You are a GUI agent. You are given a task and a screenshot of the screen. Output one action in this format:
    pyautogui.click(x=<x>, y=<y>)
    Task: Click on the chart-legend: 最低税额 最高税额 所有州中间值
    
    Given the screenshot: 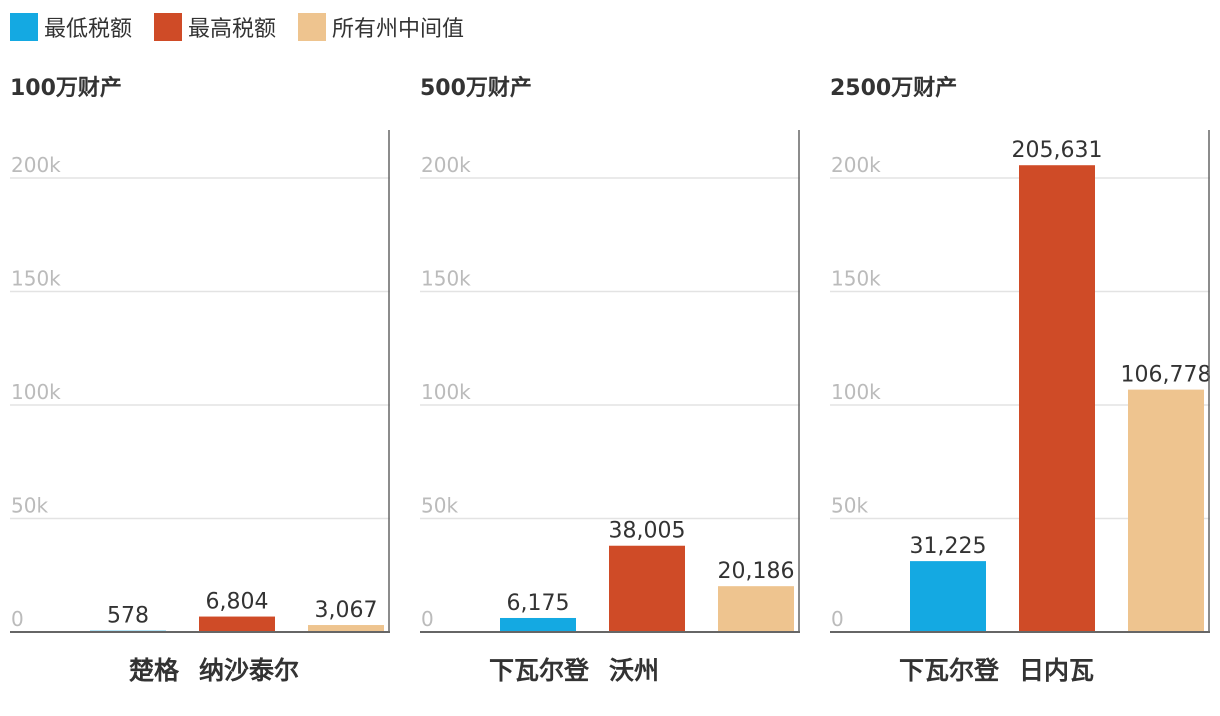 What is the action you would take?
    pyautogui.click(x=237, y=27)
    